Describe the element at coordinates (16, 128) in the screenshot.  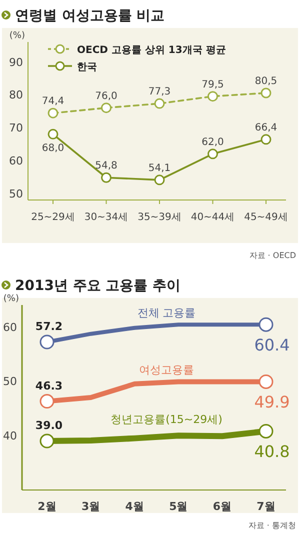
I see `y-tick-label: 70` at that location.